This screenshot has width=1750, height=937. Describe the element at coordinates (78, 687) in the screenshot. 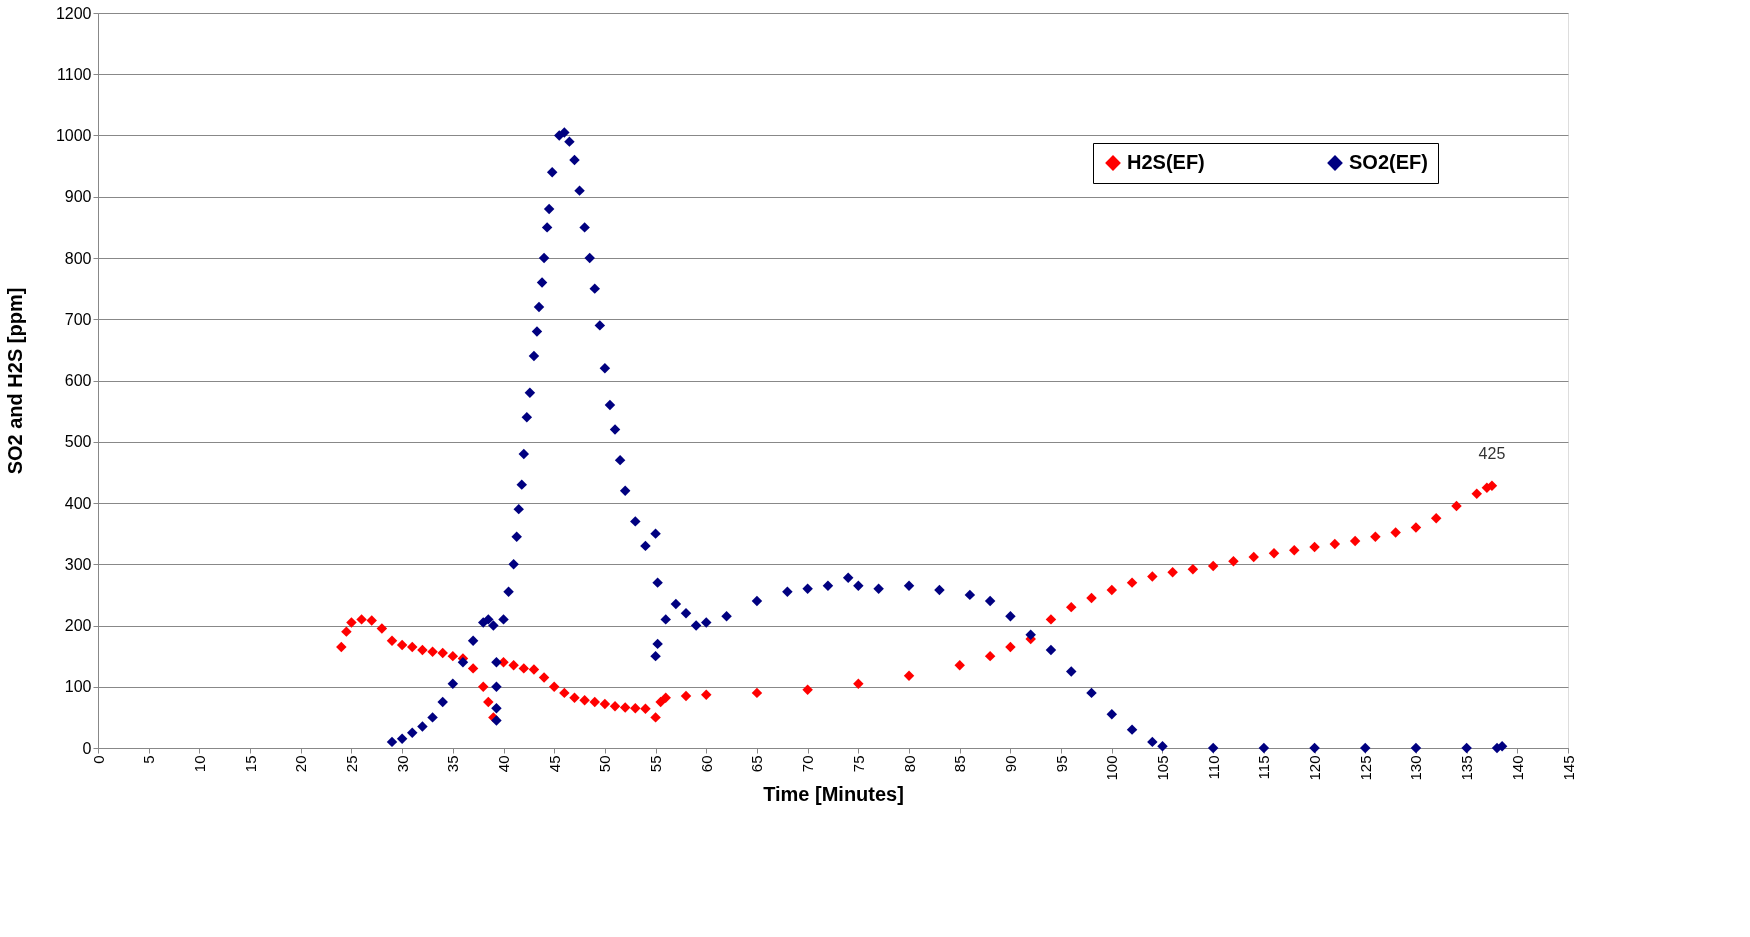

I see `y-tick-label: 100` at that location.